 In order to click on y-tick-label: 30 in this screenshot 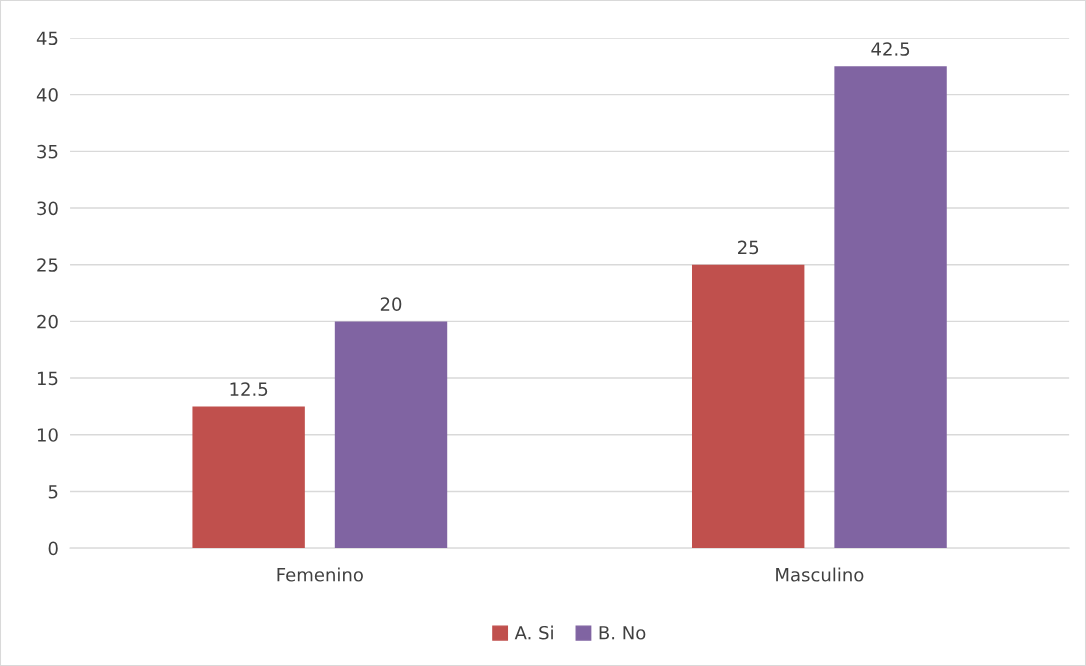, I will do `click(47, 208)`.